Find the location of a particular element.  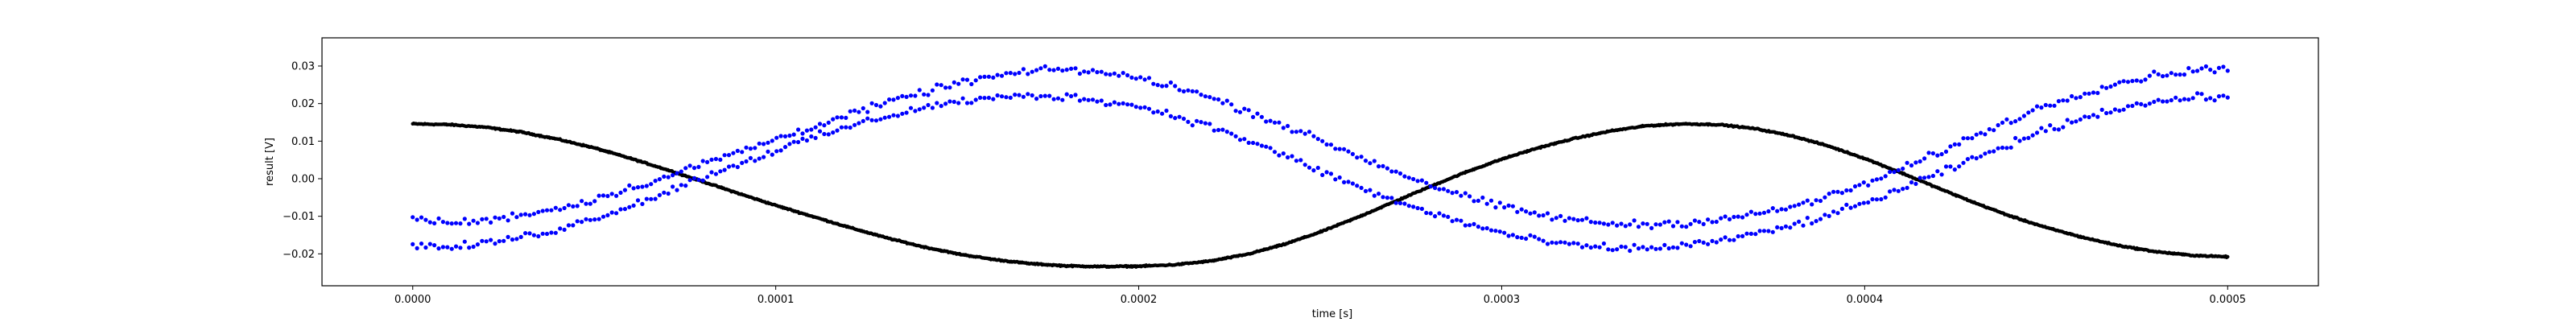

x-tick-label: 0.0005 is located at coordinates (2228, 300).